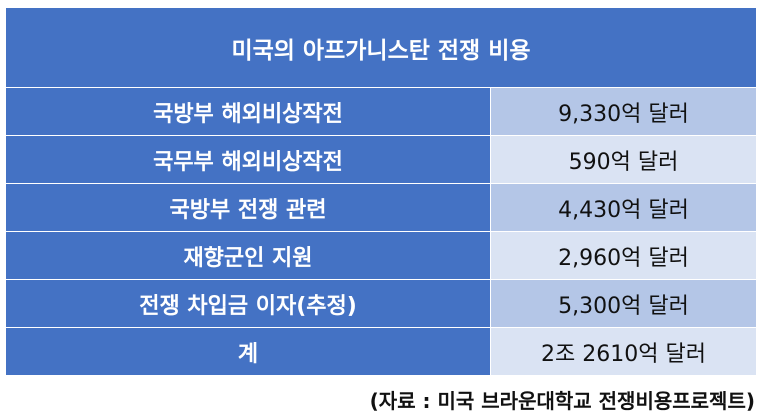 The height and width of the screenshot is (420, 763). I want to click on table-row: 국무부 해외비상작전 590억 달러, so click(381, 159).